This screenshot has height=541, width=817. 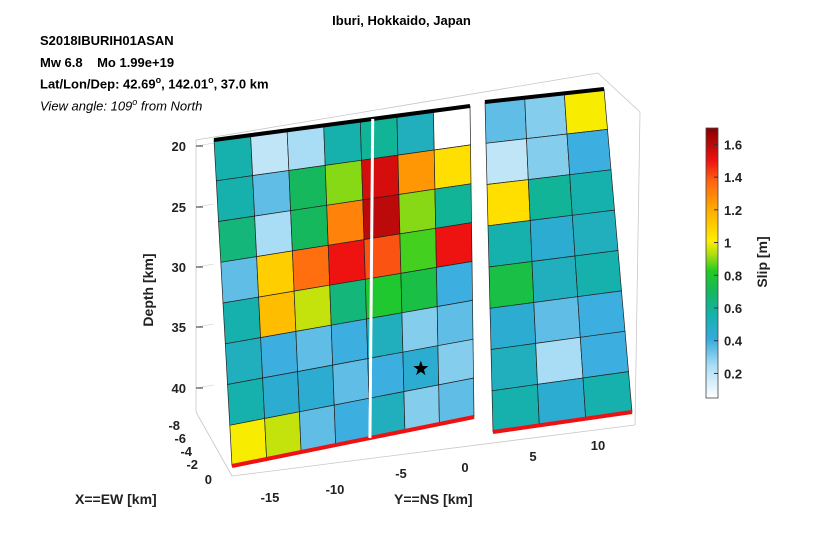 What do you see at coordinates (86, 106) in the screenshot?
I see `view-prefix: View angle: 109` at bounding box center [86, 106].